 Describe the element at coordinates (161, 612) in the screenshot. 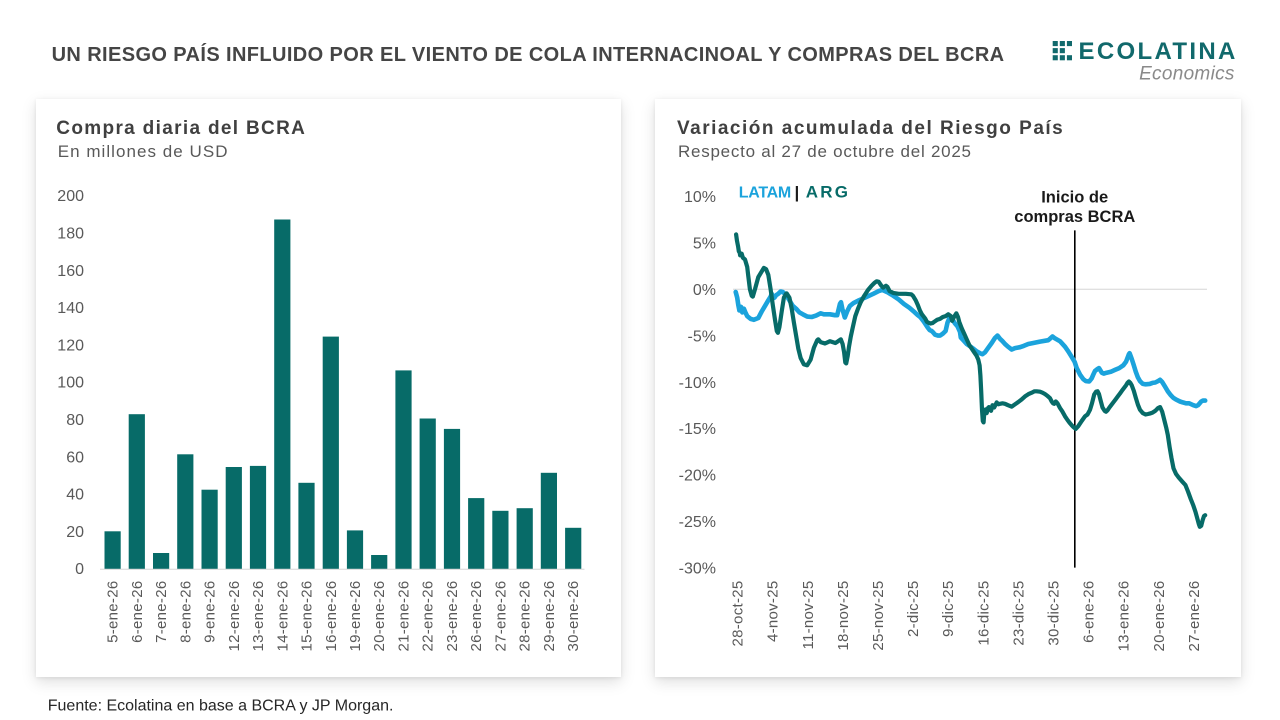

I see `svg-text: 7-ene-26` at that location.